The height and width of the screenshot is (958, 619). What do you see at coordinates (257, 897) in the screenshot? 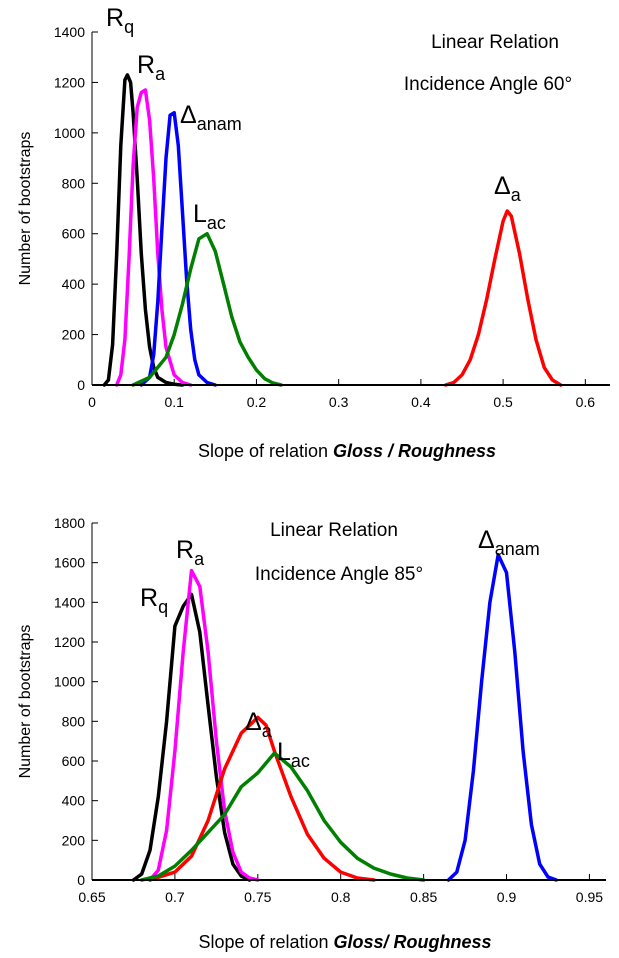
I see `x-tick-label: 0.75` at bounding box center [257, 897].